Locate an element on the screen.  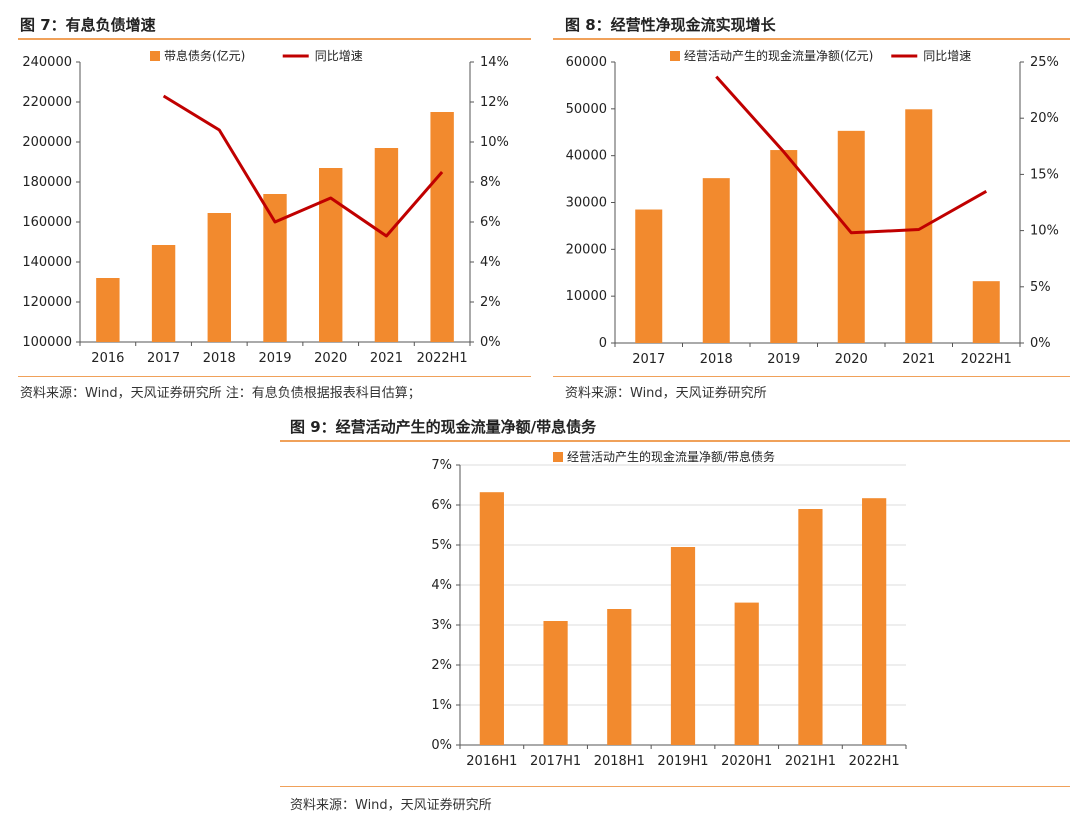
fig7-growth-line is located at coordinates (303, 166).